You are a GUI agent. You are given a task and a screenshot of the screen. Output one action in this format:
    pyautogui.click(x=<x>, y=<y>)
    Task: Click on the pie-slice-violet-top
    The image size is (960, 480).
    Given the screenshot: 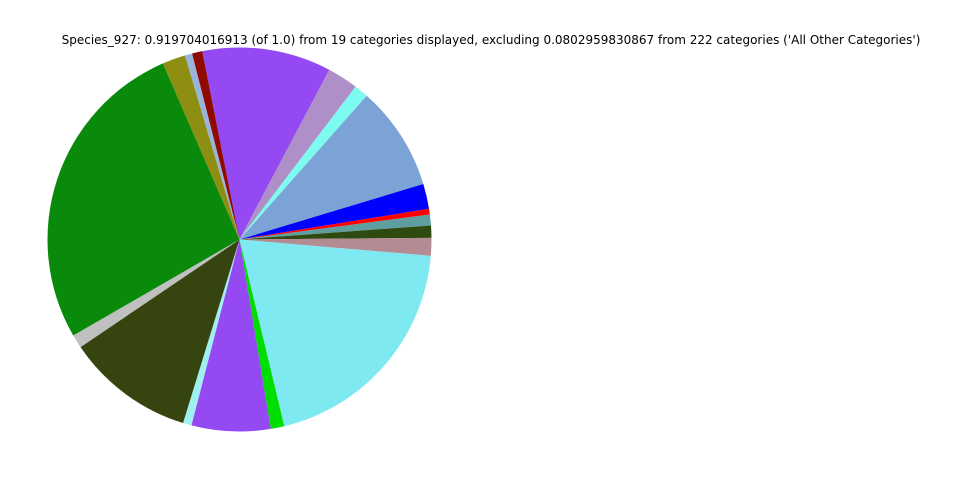 What is the action you would take?
    pyautogui.click(x=266, y=143)
    